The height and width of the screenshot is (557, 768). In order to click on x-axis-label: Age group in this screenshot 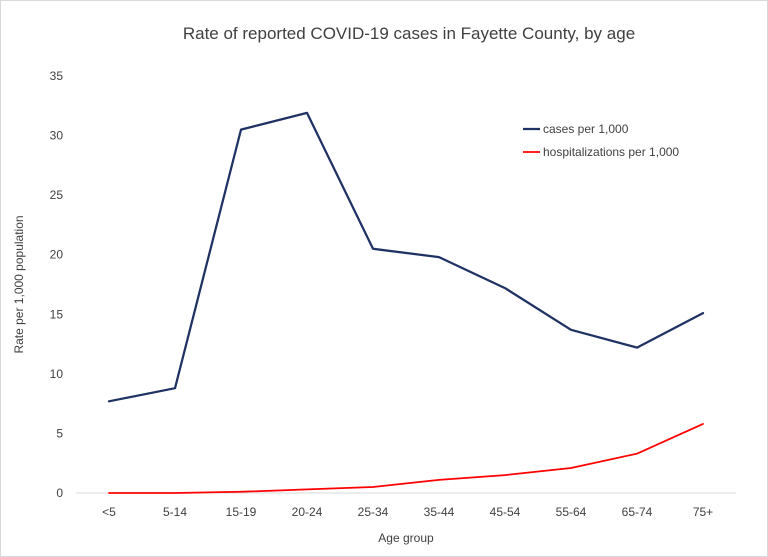, I will do `click(406, 538)`.